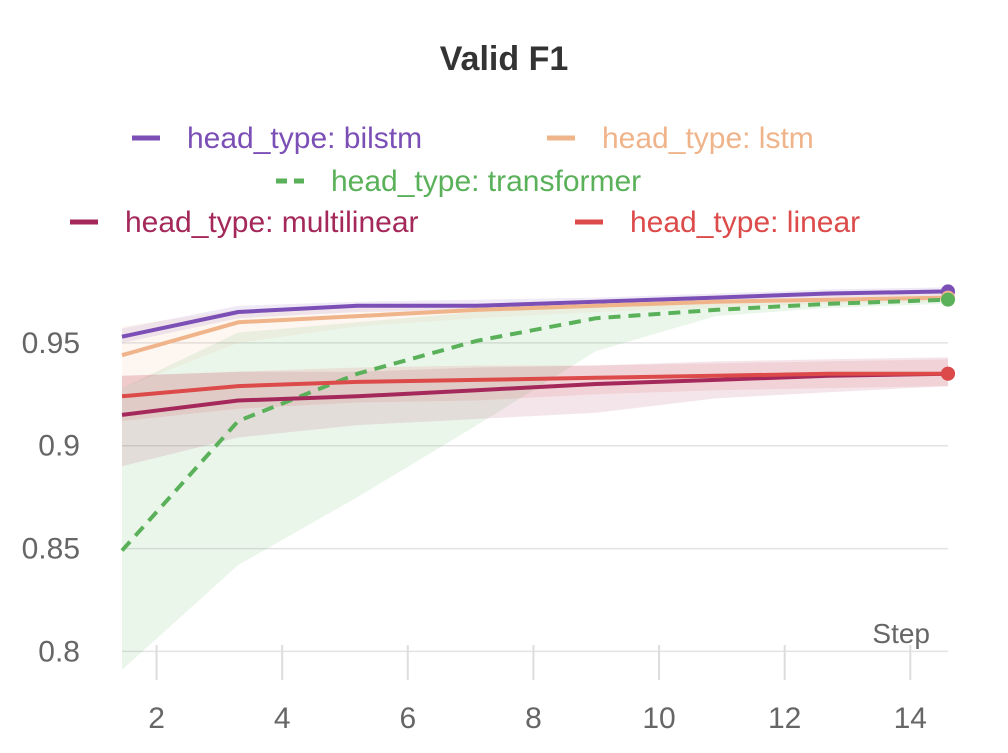 The width and height of the screenshot is (1008, 753). What do you see at coordinates (486, 181) in the screenshot?
I see `legend-label-head-type-transformer: head_type: transformer` at bounding box center [486, 181].